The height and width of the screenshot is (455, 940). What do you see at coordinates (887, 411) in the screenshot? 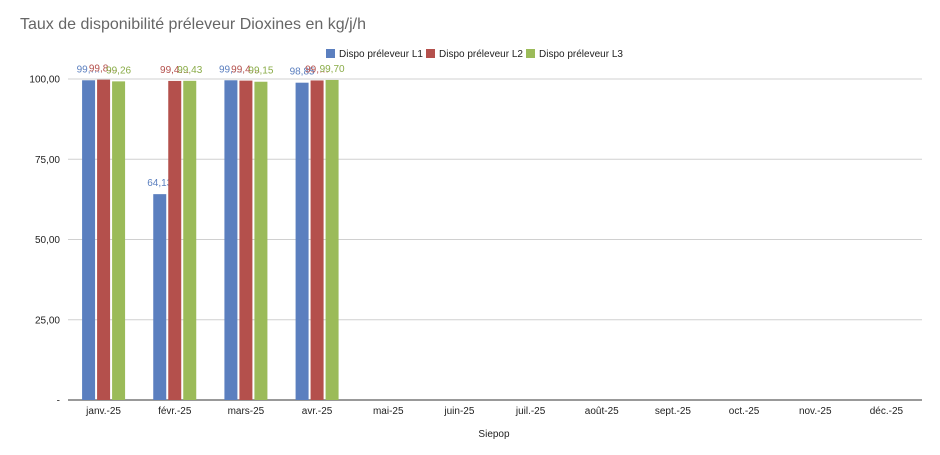
I see `x-tick-label: déc.-25` at bounding box center [887, 411].